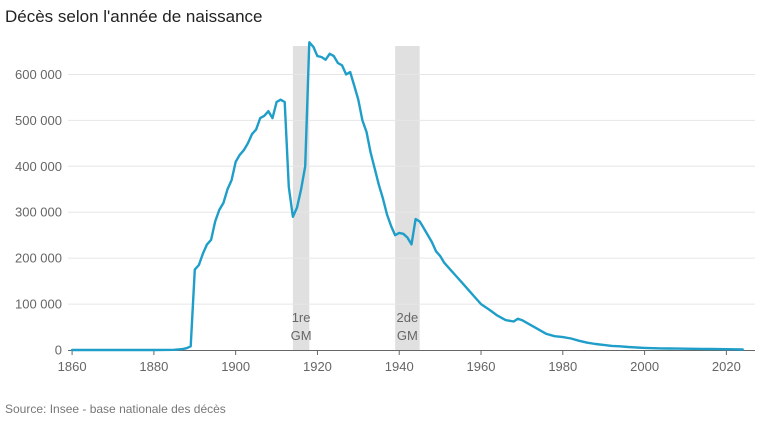 This screenshot has height=421, width=760. I want to click on y-tick-label-0: 0, so click(58, 350).